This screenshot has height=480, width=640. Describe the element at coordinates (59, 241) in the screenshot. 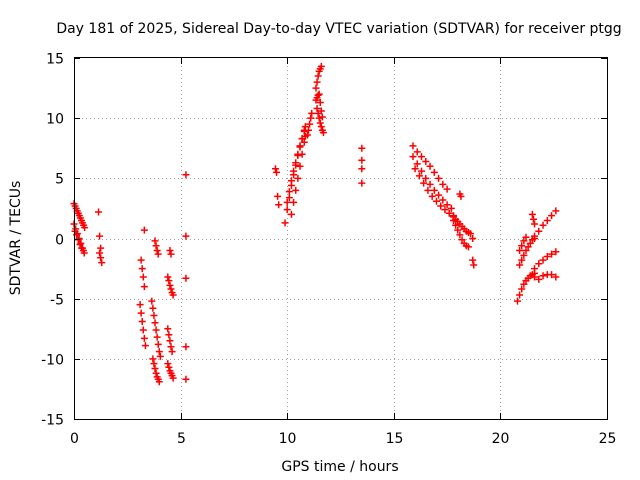

I see `y-tick-label: 0` at that location.